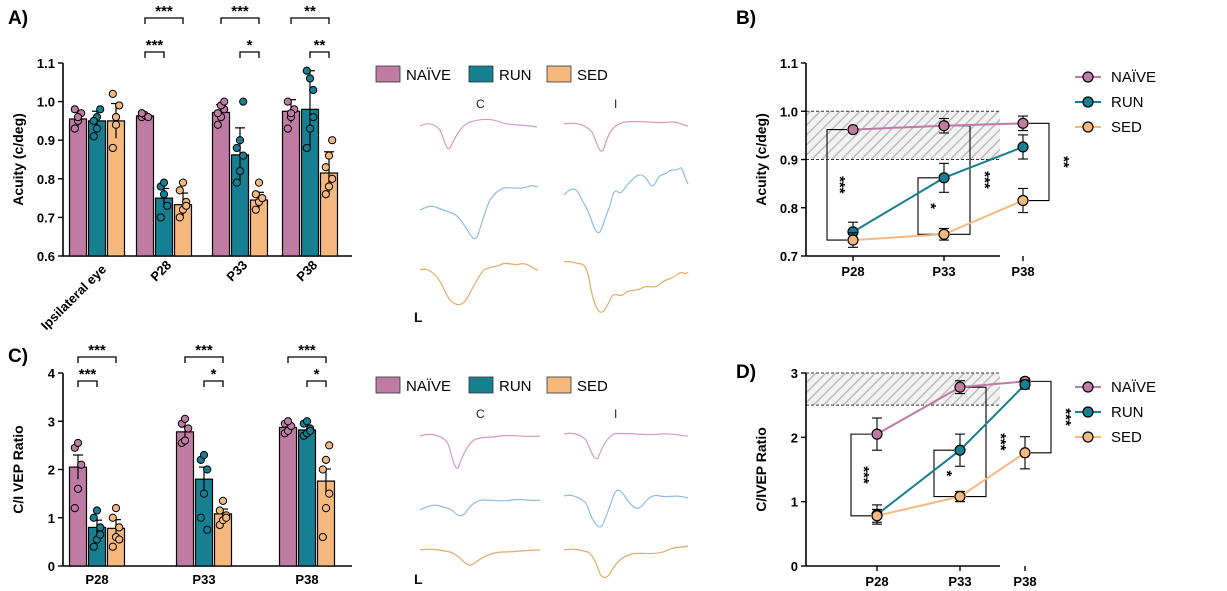  Describe the element at coordinates (761, 469) in the screenshot. I see `y-axis-label: C/IVEP Ratio` at that location.